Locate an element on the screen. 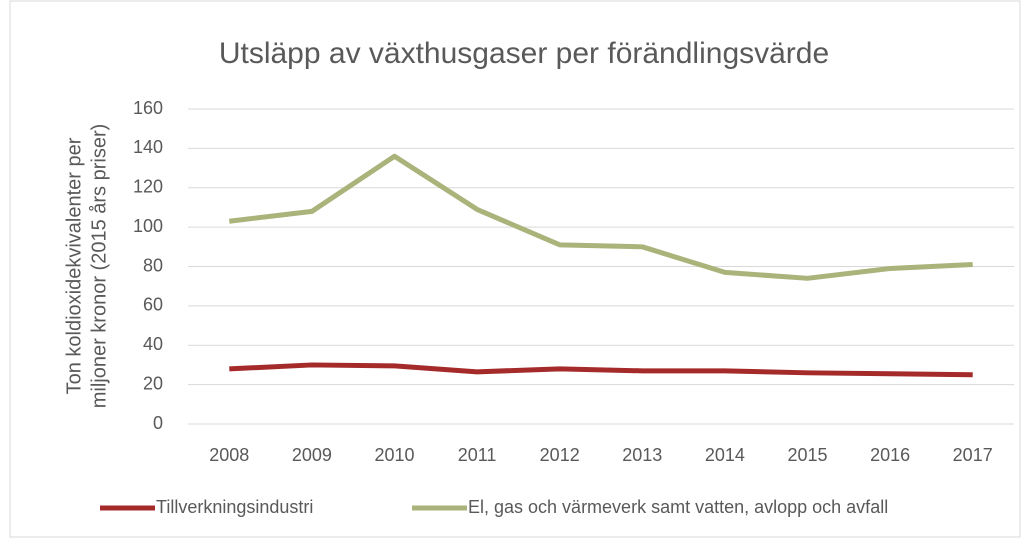  y-tick-label: 140 is located at coordinates (148, 147).